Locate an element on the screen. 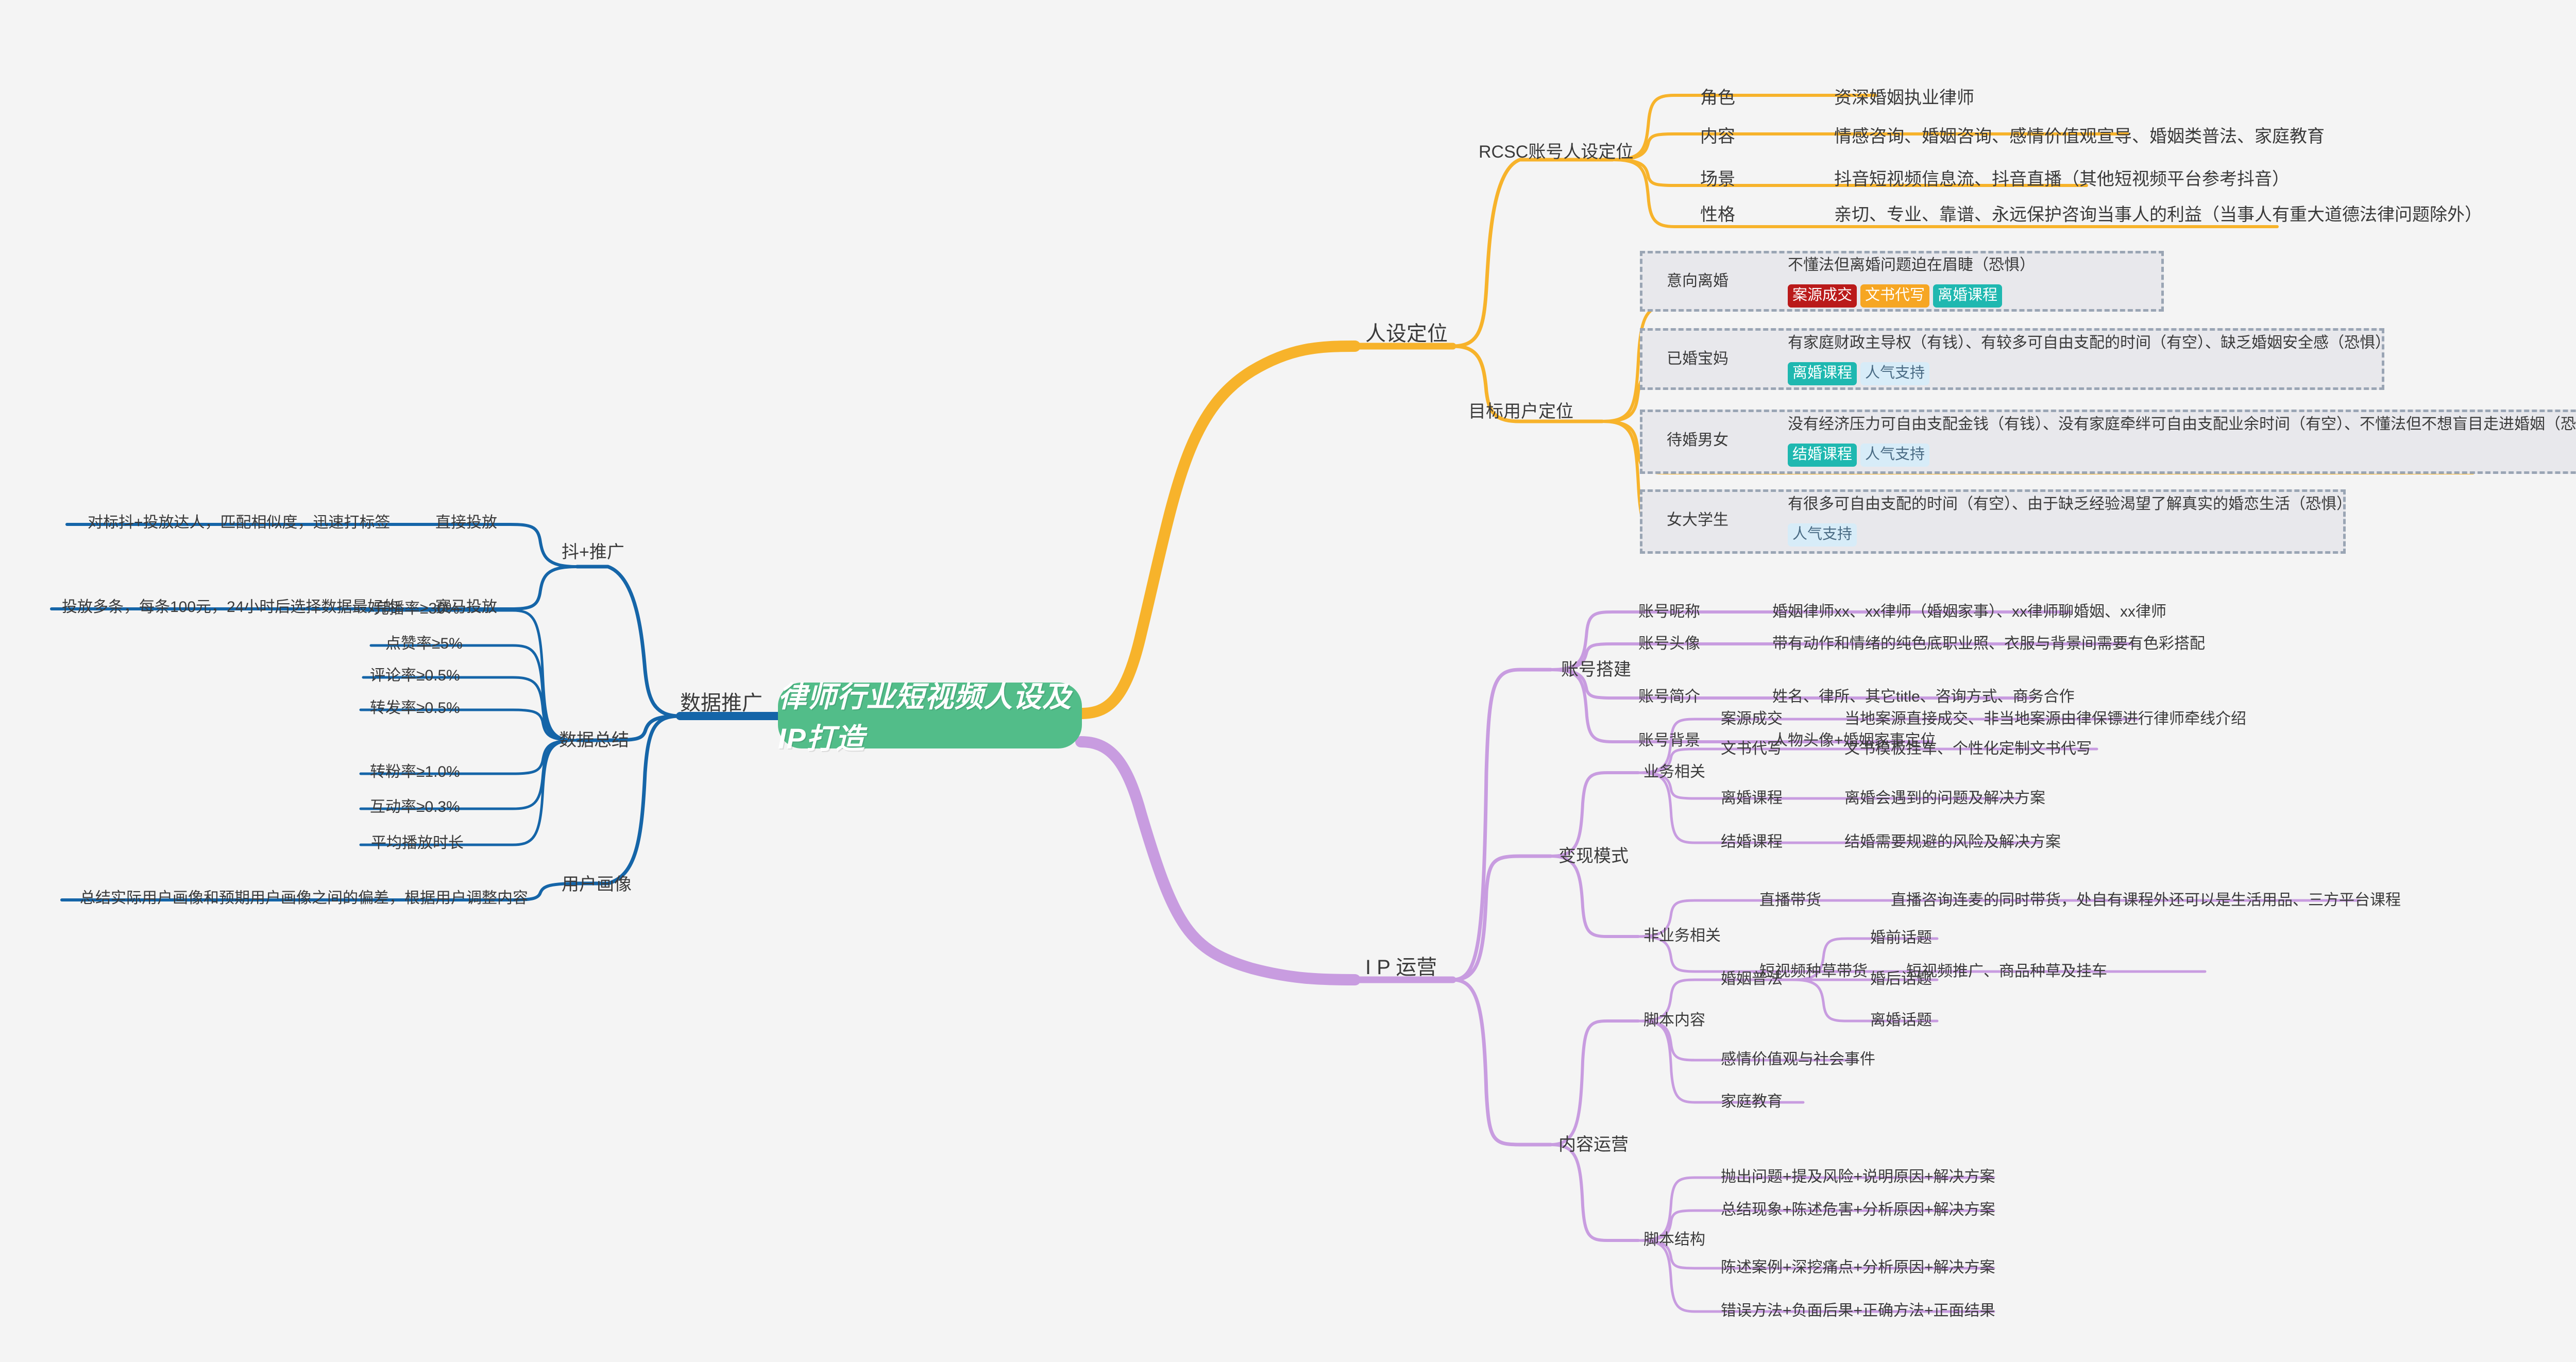 This screenshot has width=2576, height=1362. metric-interaction-rate: 互动率≥0.3% is located at coordinates (415, 806).